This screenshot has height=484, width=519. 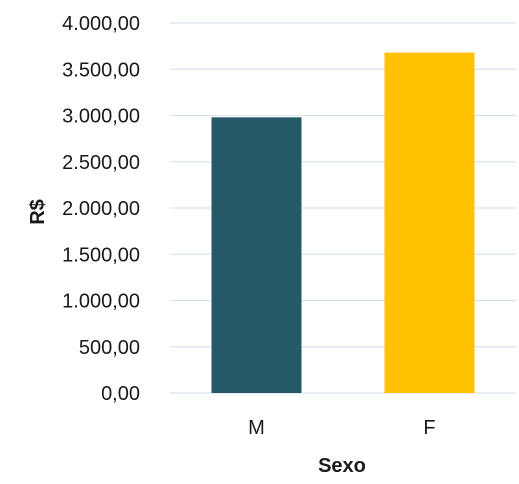 I want to click on x-tick-label: M, so click(x=256, y=428).